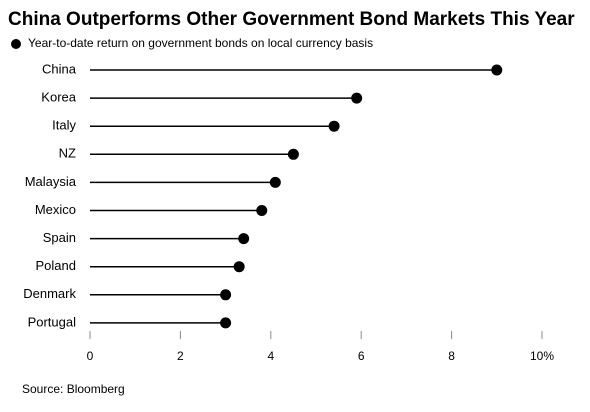 This screenshot has height=412, width=590. What do you see at coordinates (51, 181) in the screenshot?
I see `y-tick-label: Malaysia` at bounding box center [51, 181].